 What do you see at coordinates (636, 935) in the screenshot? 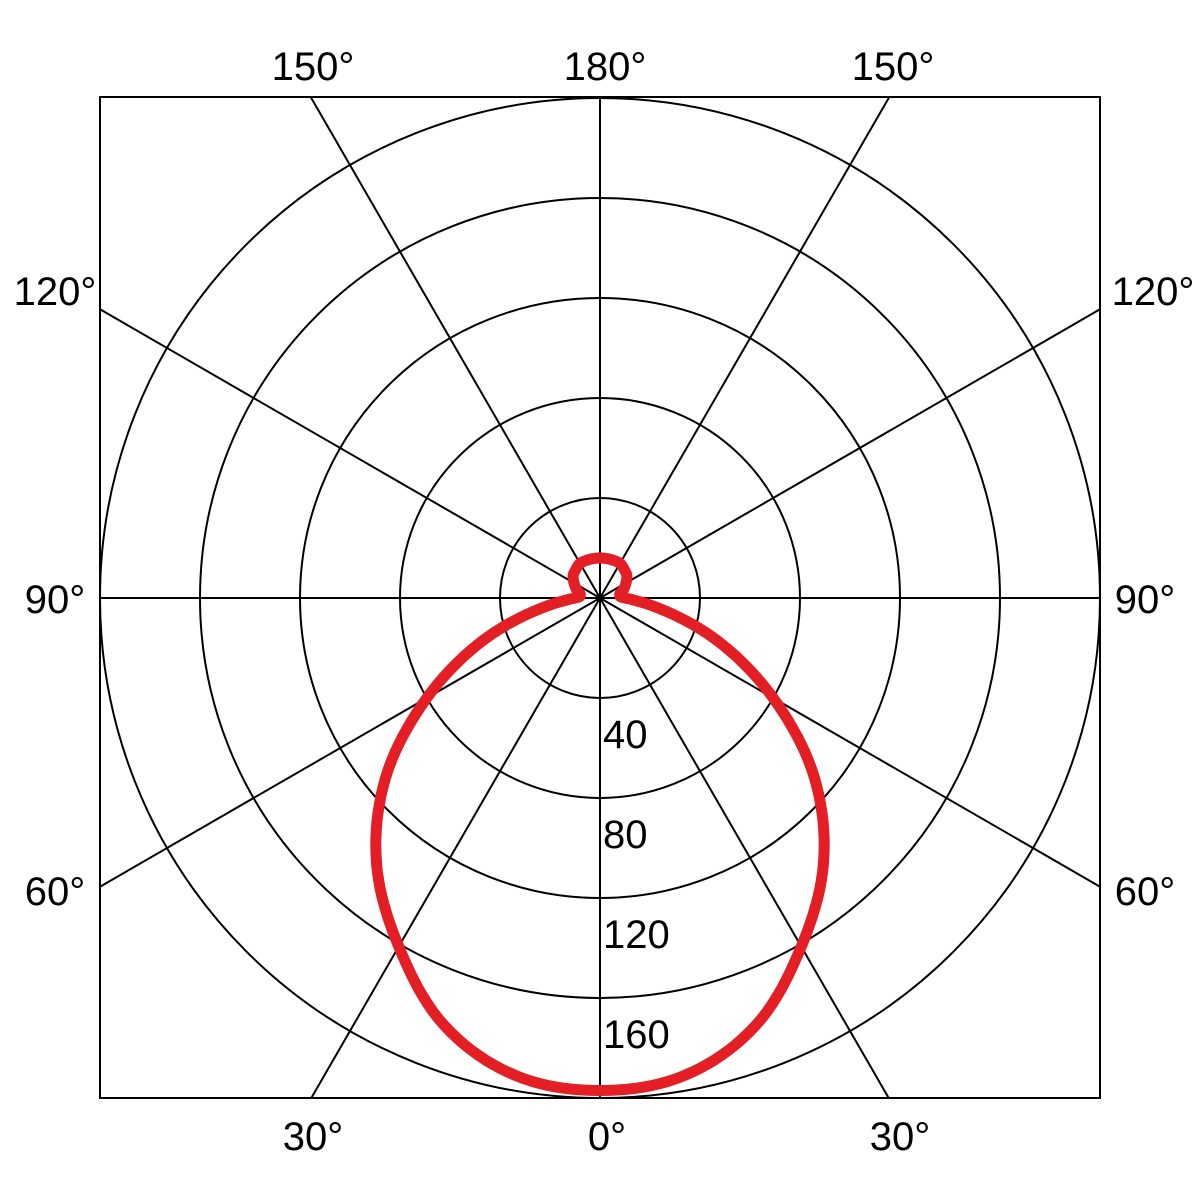
I see `radial-label-120: 120` at bounding box center [636, 935].